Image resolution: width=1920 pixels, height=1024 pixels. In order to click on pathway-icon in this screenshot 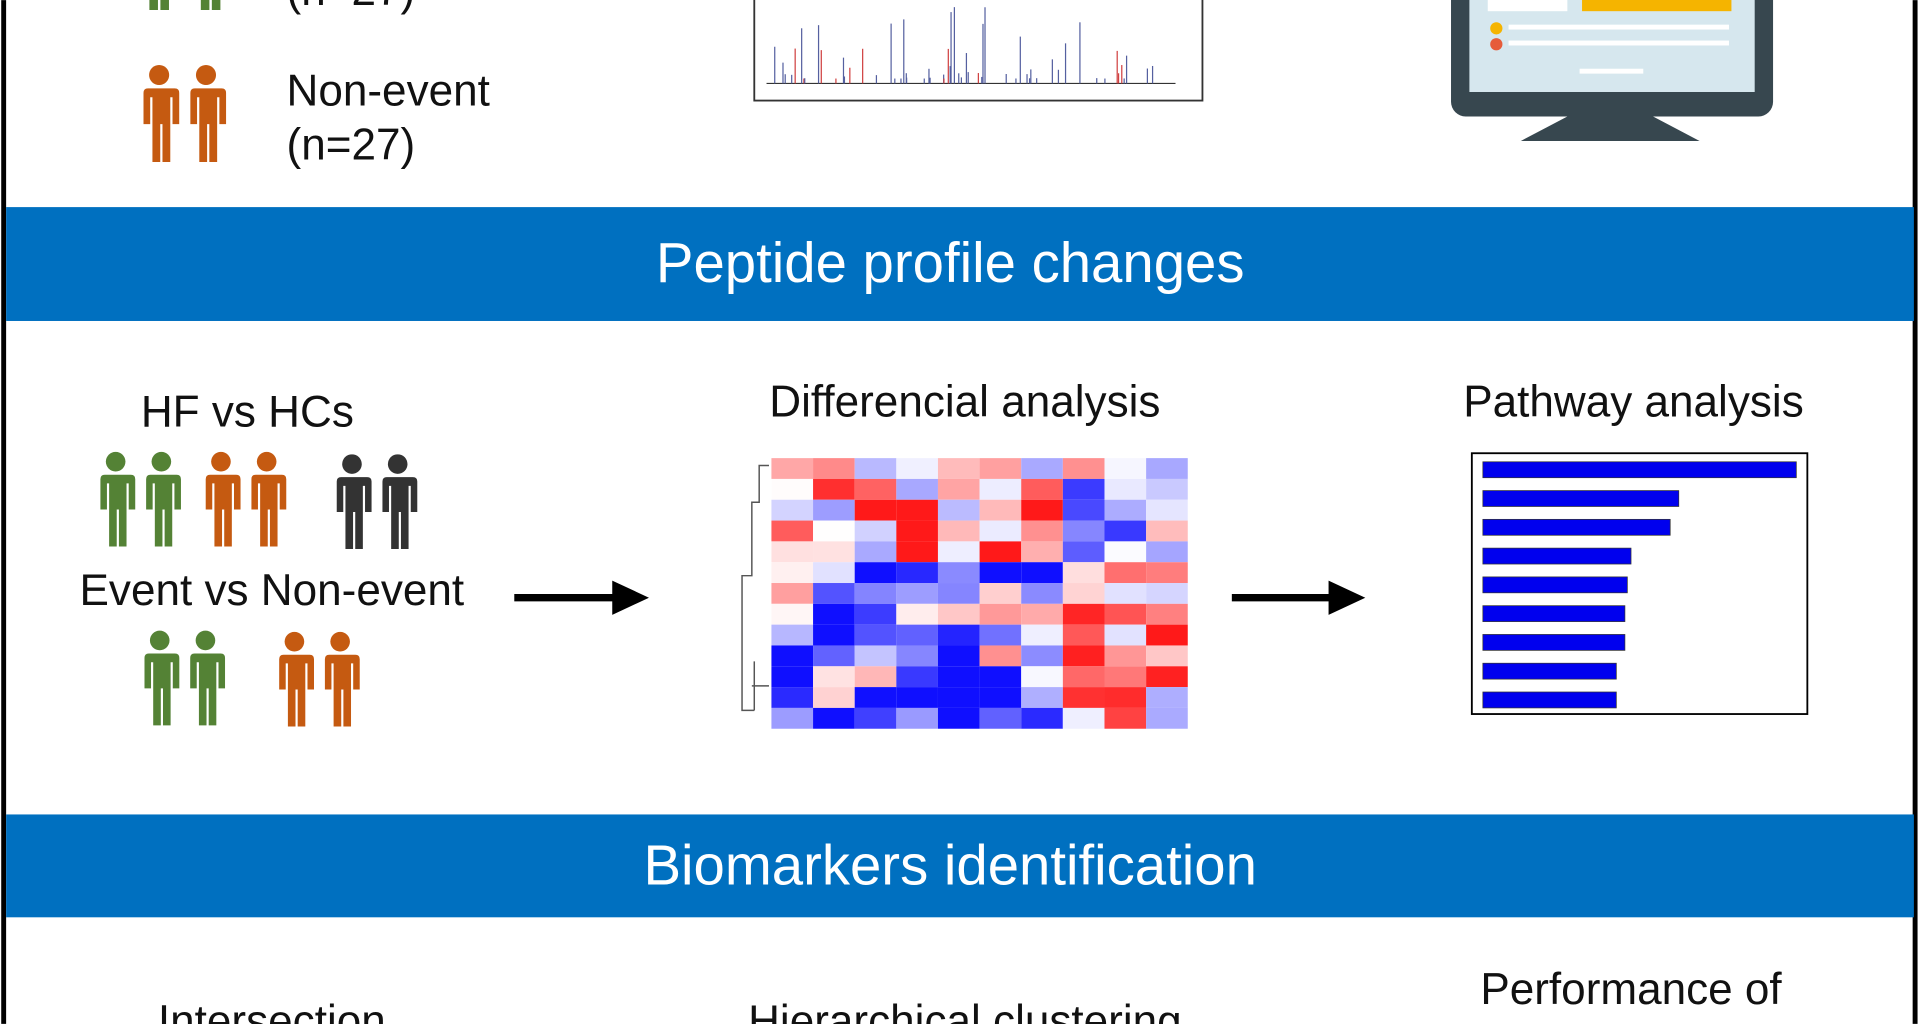, I will do `click(1639, 583)`.